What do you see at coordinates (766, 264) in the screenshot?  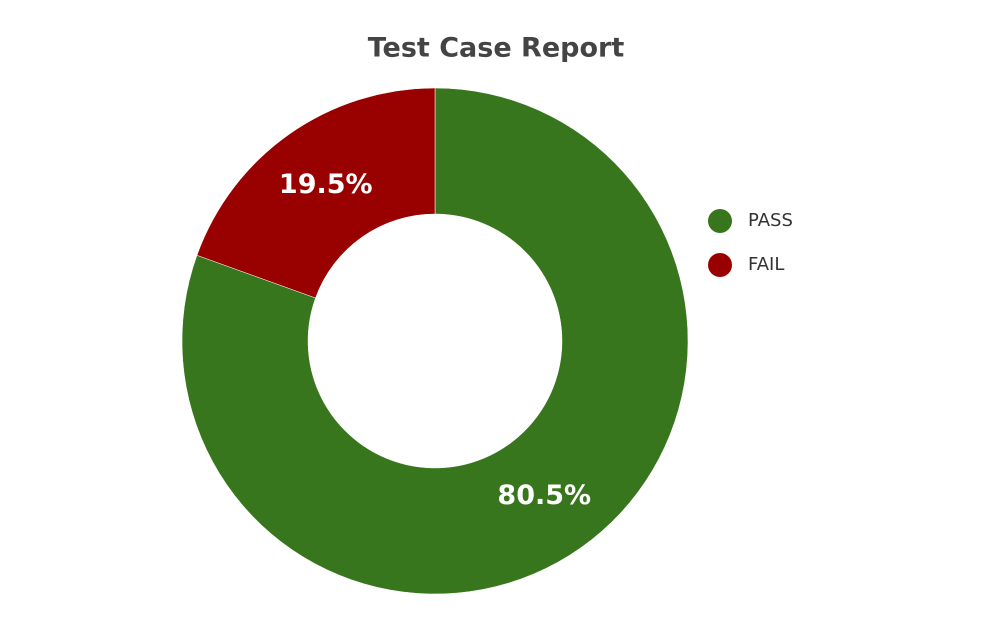 I see `legend-label: FAIL` at bounding box center [766, 264].